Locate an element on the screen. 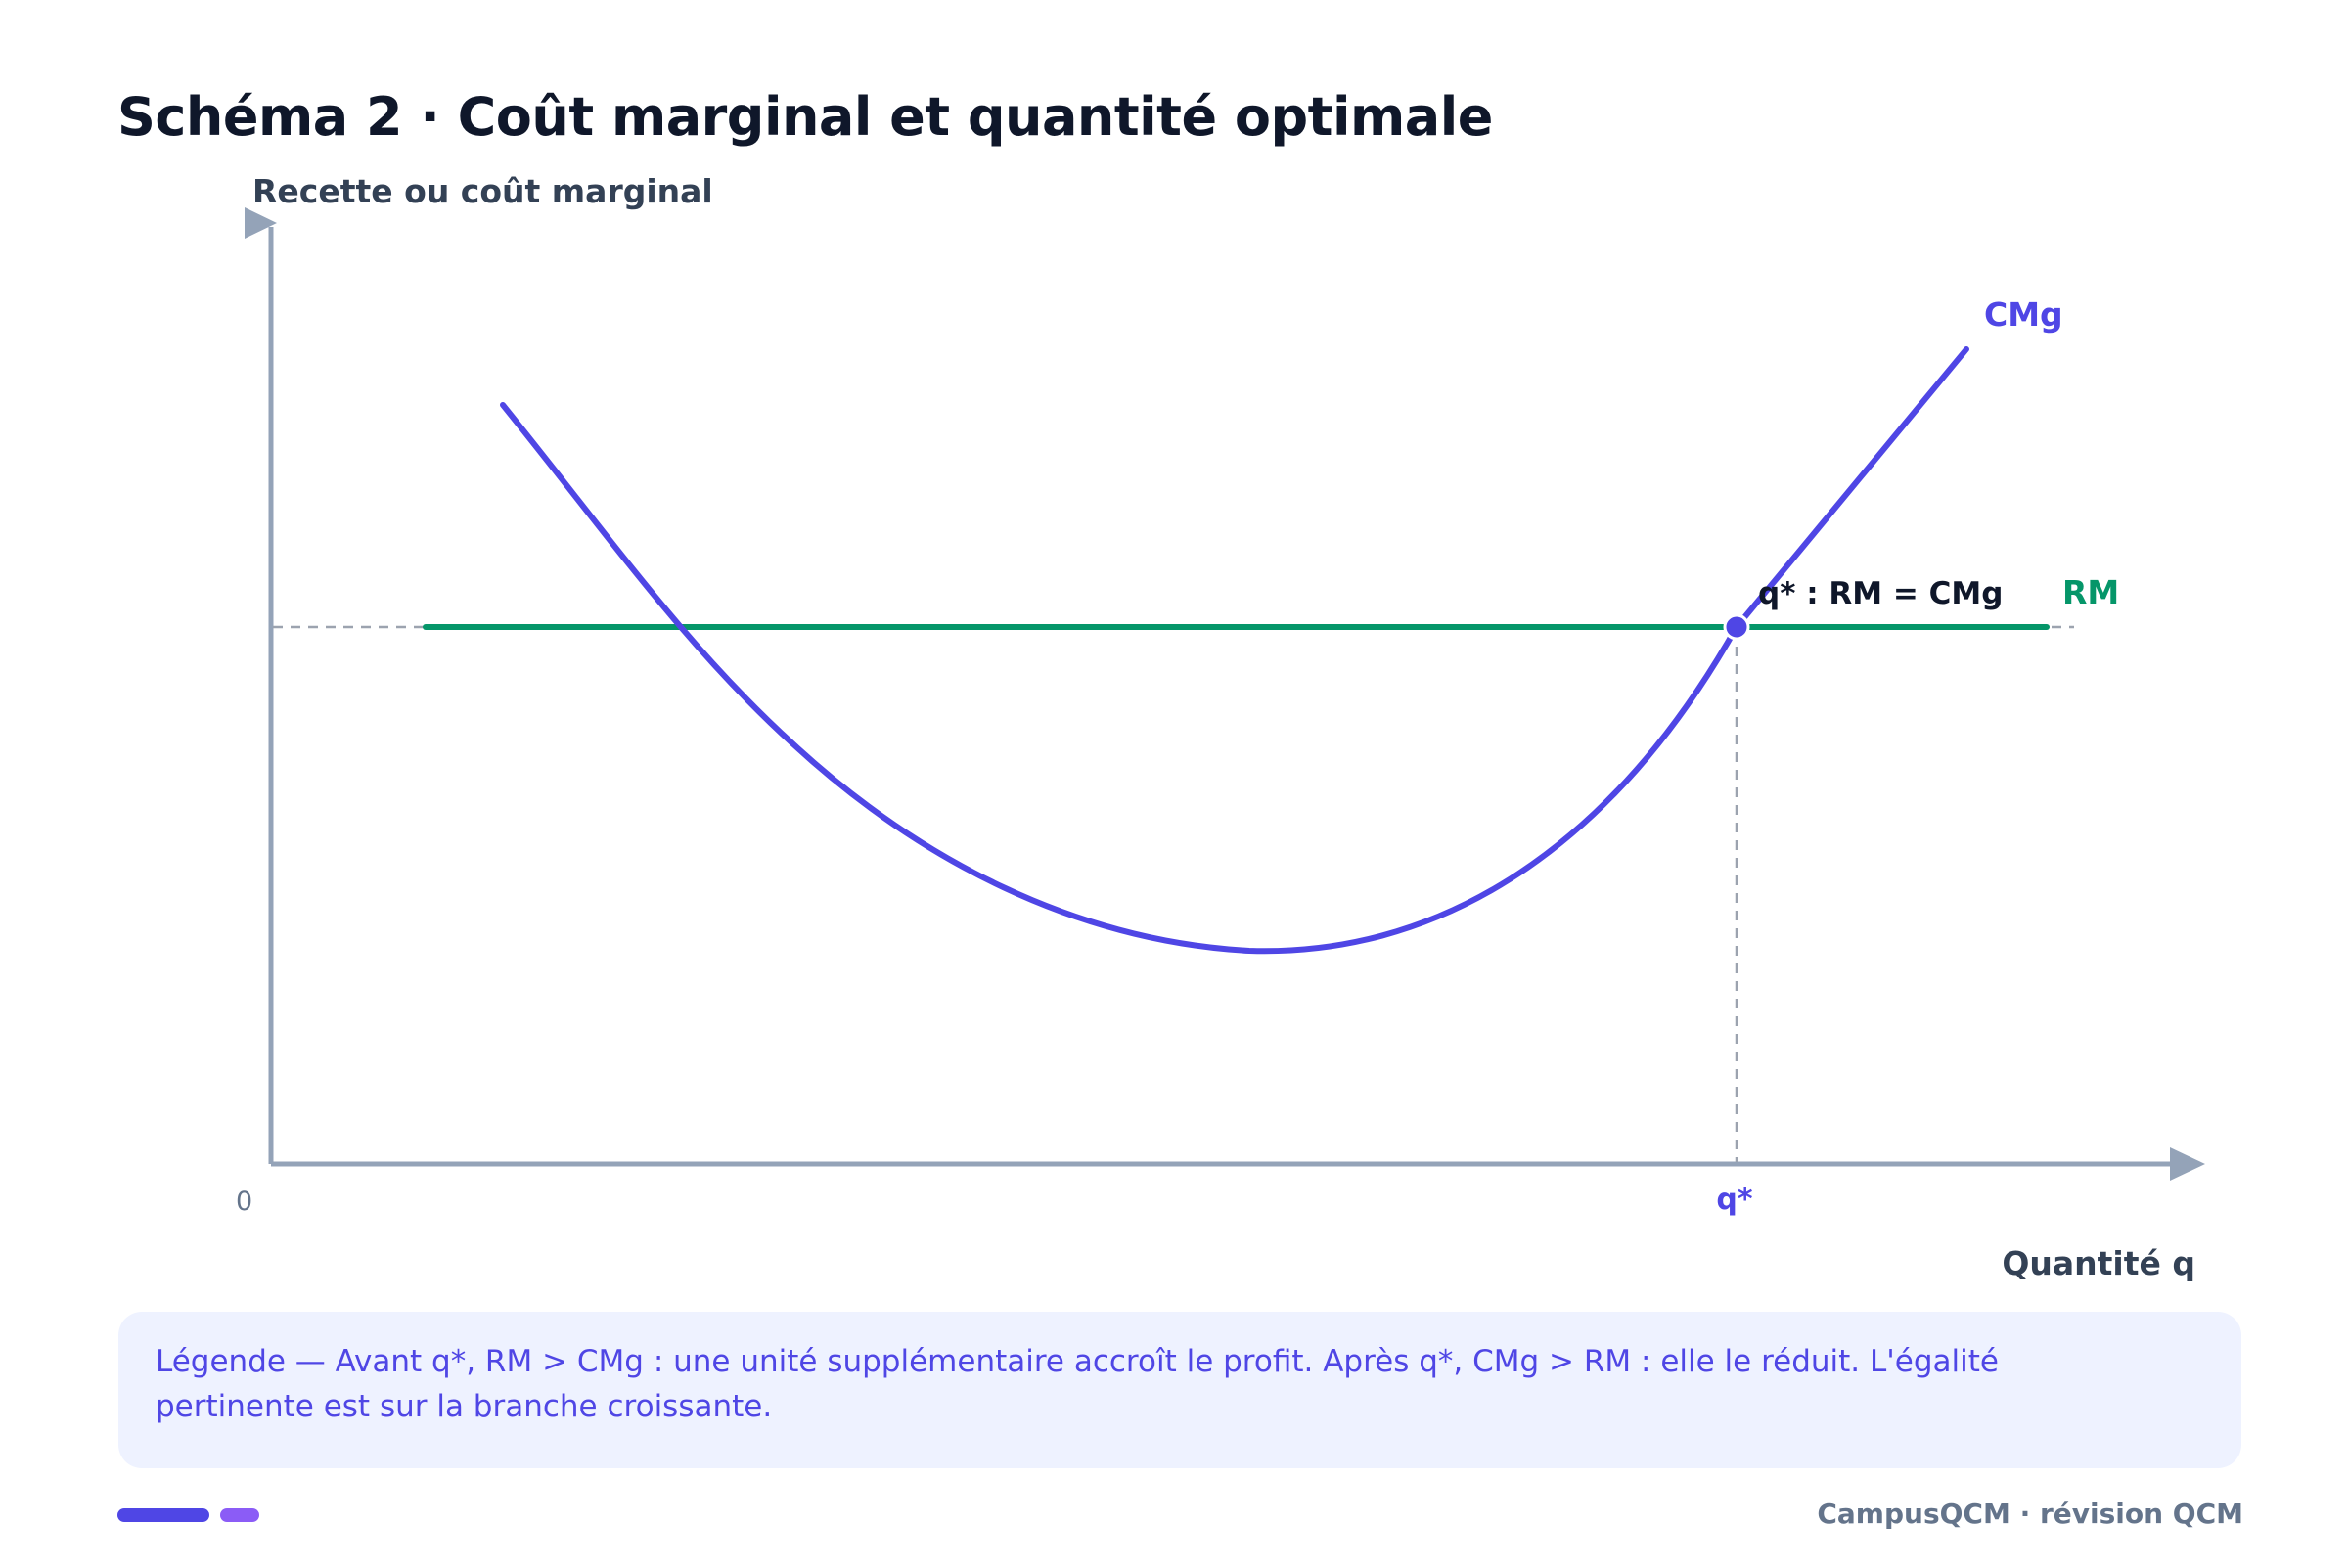  x-axis-label: Quantité q is located at coordinates (2098, 1263).